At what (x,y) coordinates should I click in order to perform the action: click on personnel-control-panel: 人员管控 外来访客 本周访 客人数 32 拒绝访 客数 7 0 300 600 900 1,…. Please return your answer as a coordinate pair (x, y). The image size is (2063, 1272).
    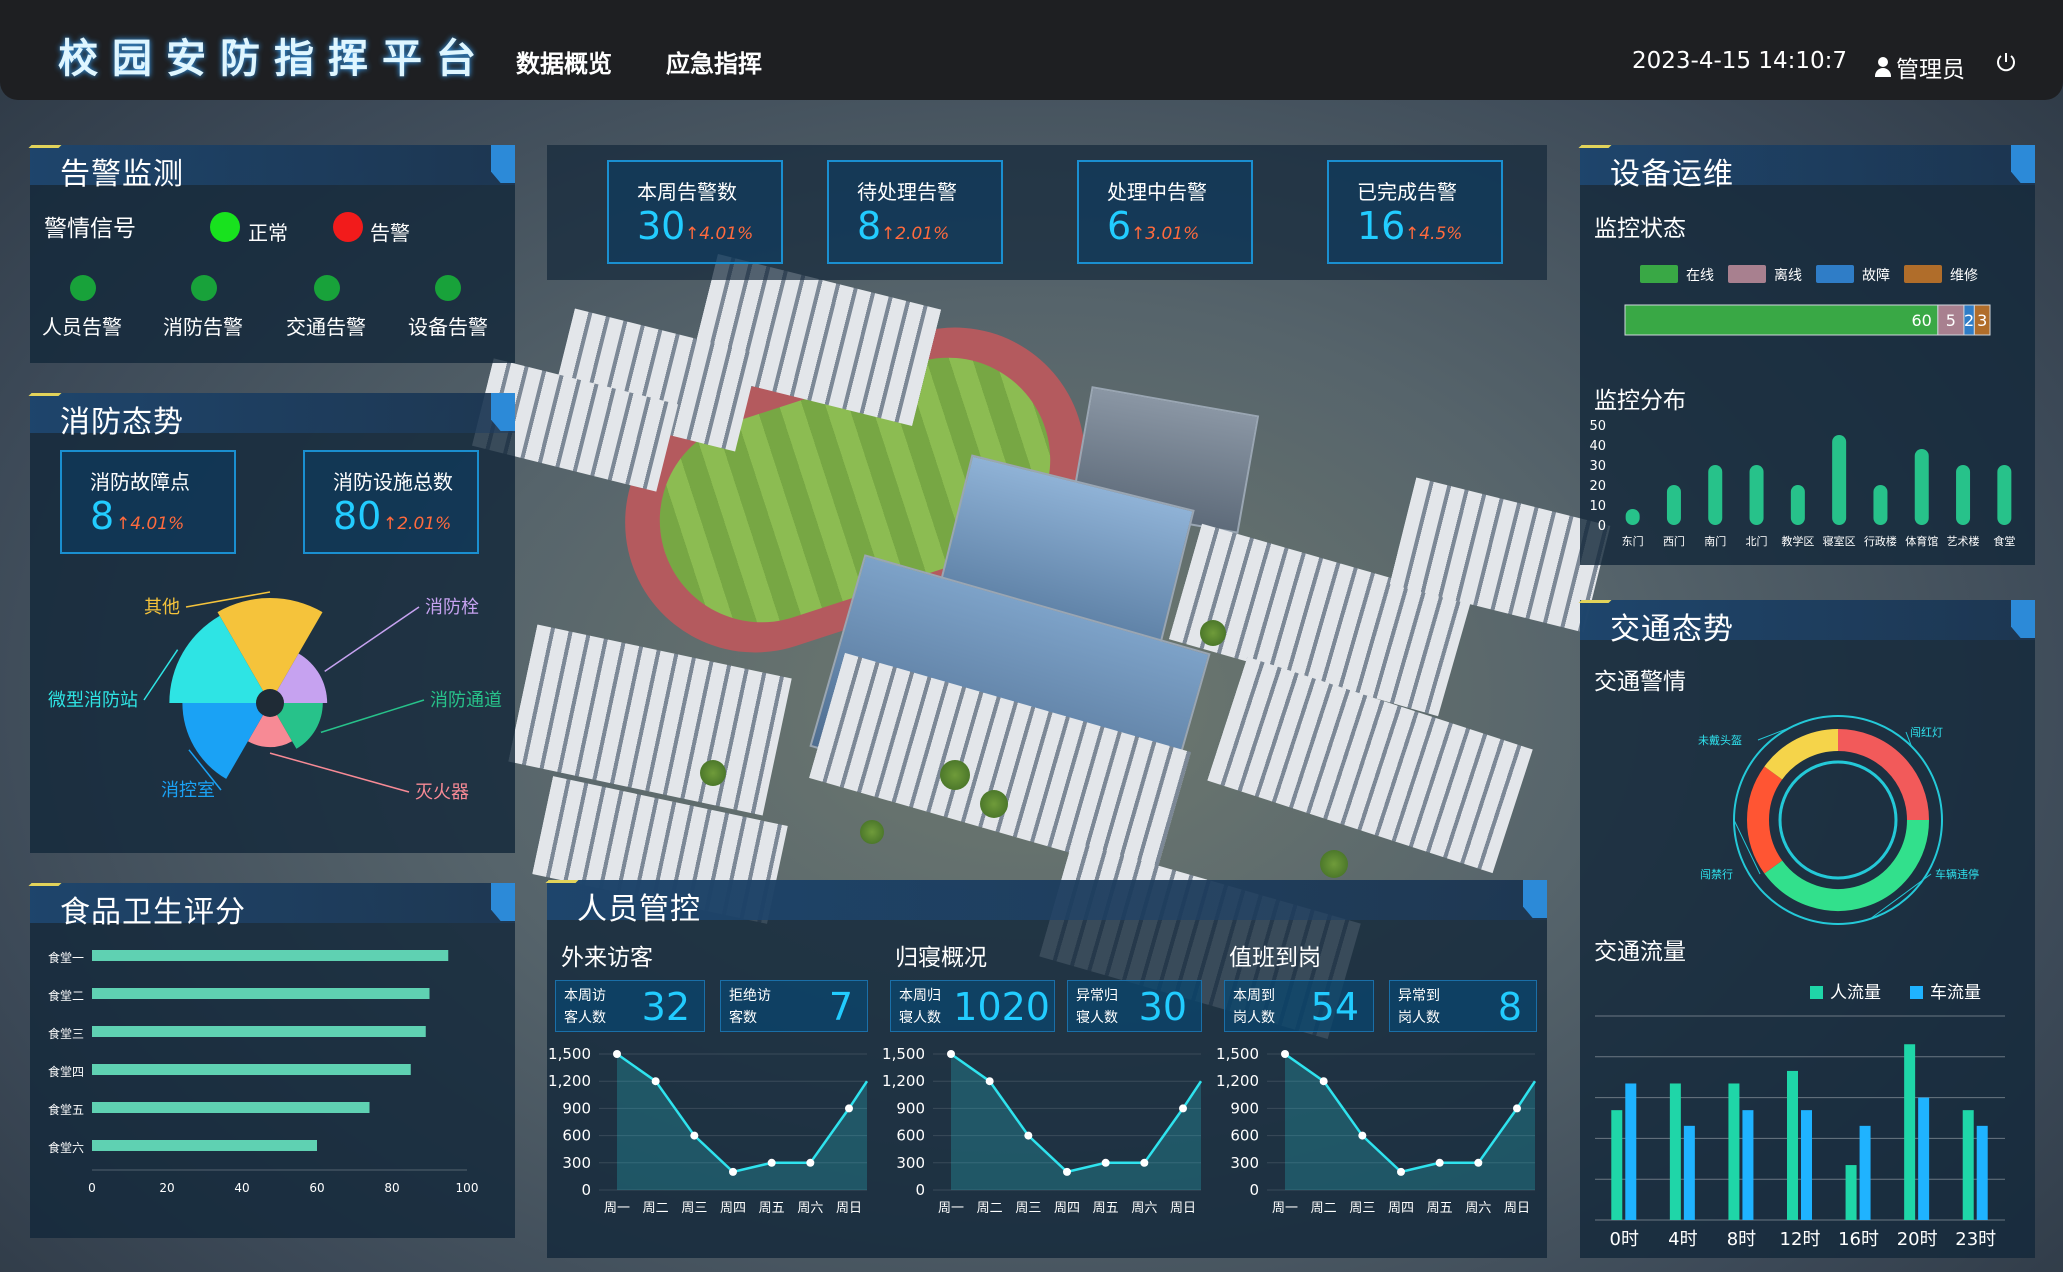
    Looking at the image, I should click on (1047, 1069).